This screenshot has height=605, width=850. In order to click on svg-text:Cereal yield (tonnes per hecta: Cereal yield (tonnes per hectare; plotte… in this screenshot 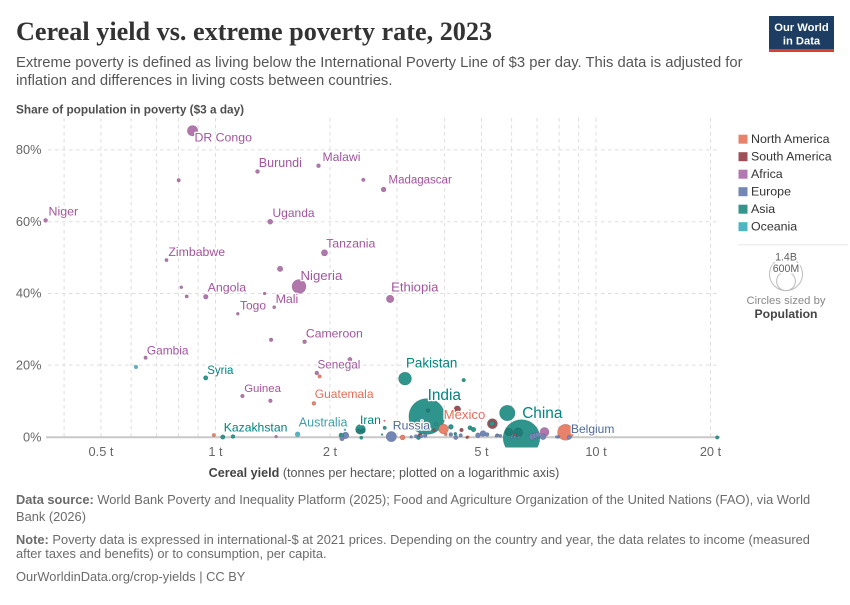, I will do `click(384, 473)`.